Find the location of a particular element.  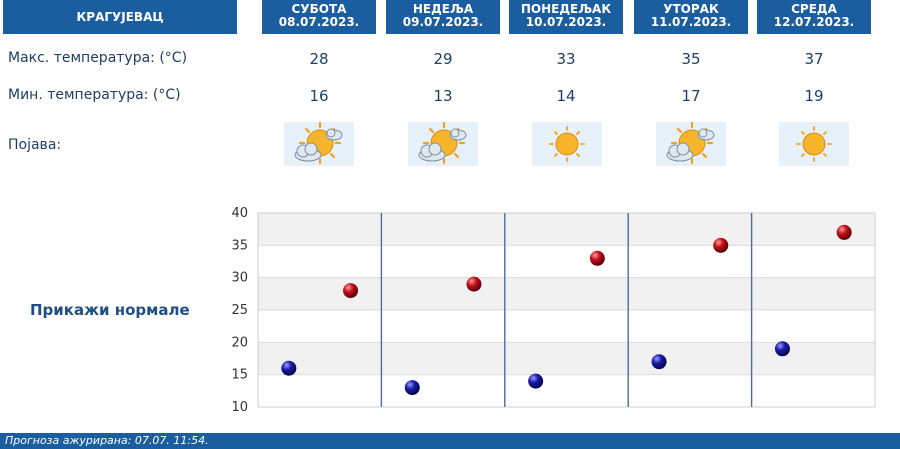

day-header: ПОНЕДЕЉАК 10.07.2023. is located at coordinates (566, 17).